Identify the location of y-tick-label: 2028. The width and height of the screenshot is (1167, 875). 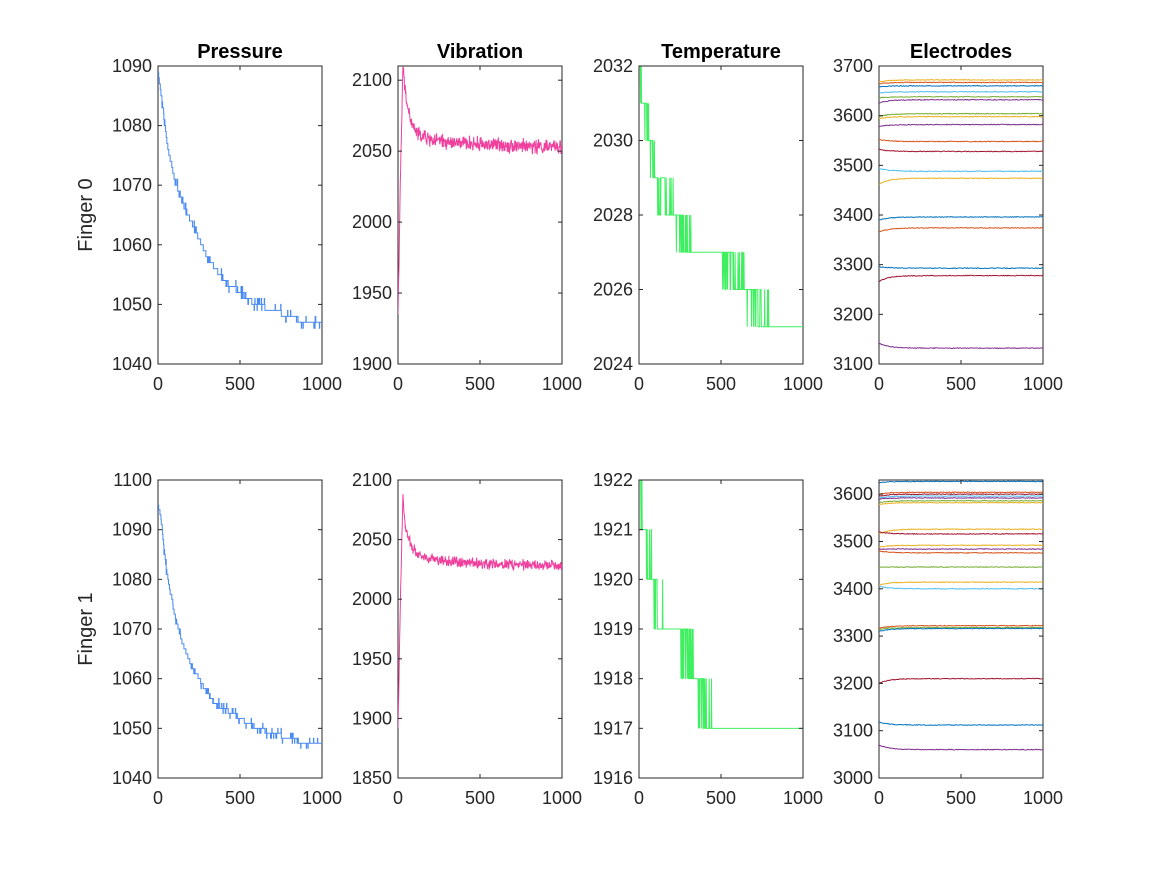
(613, 215).